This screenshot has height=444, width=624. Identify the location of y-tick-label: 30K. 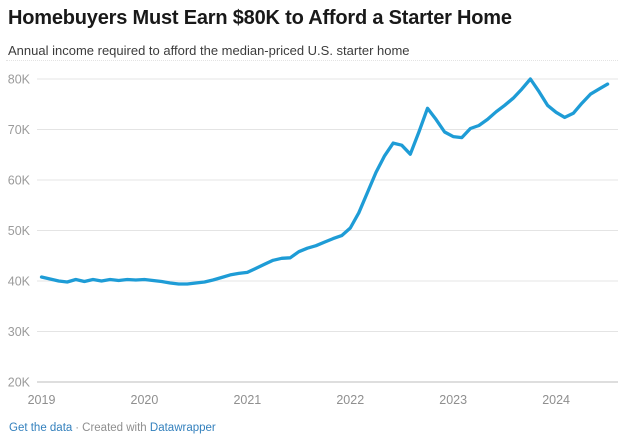
(19, 332).